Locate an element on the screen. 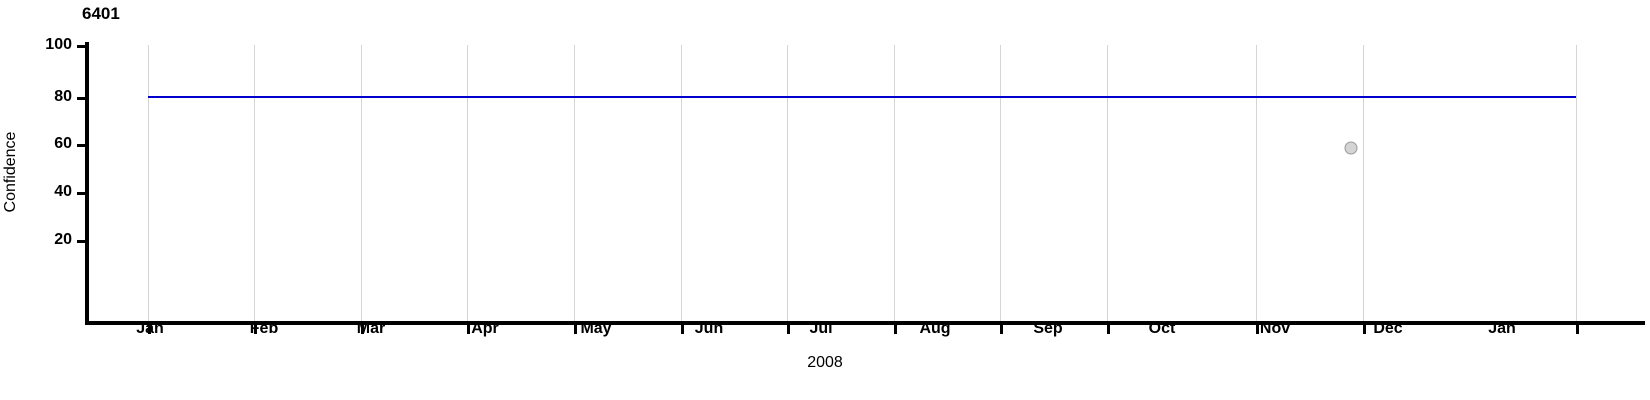 This screenshot has height=400, width=1650. gridline-nov is located at coordinates (1256, 183).